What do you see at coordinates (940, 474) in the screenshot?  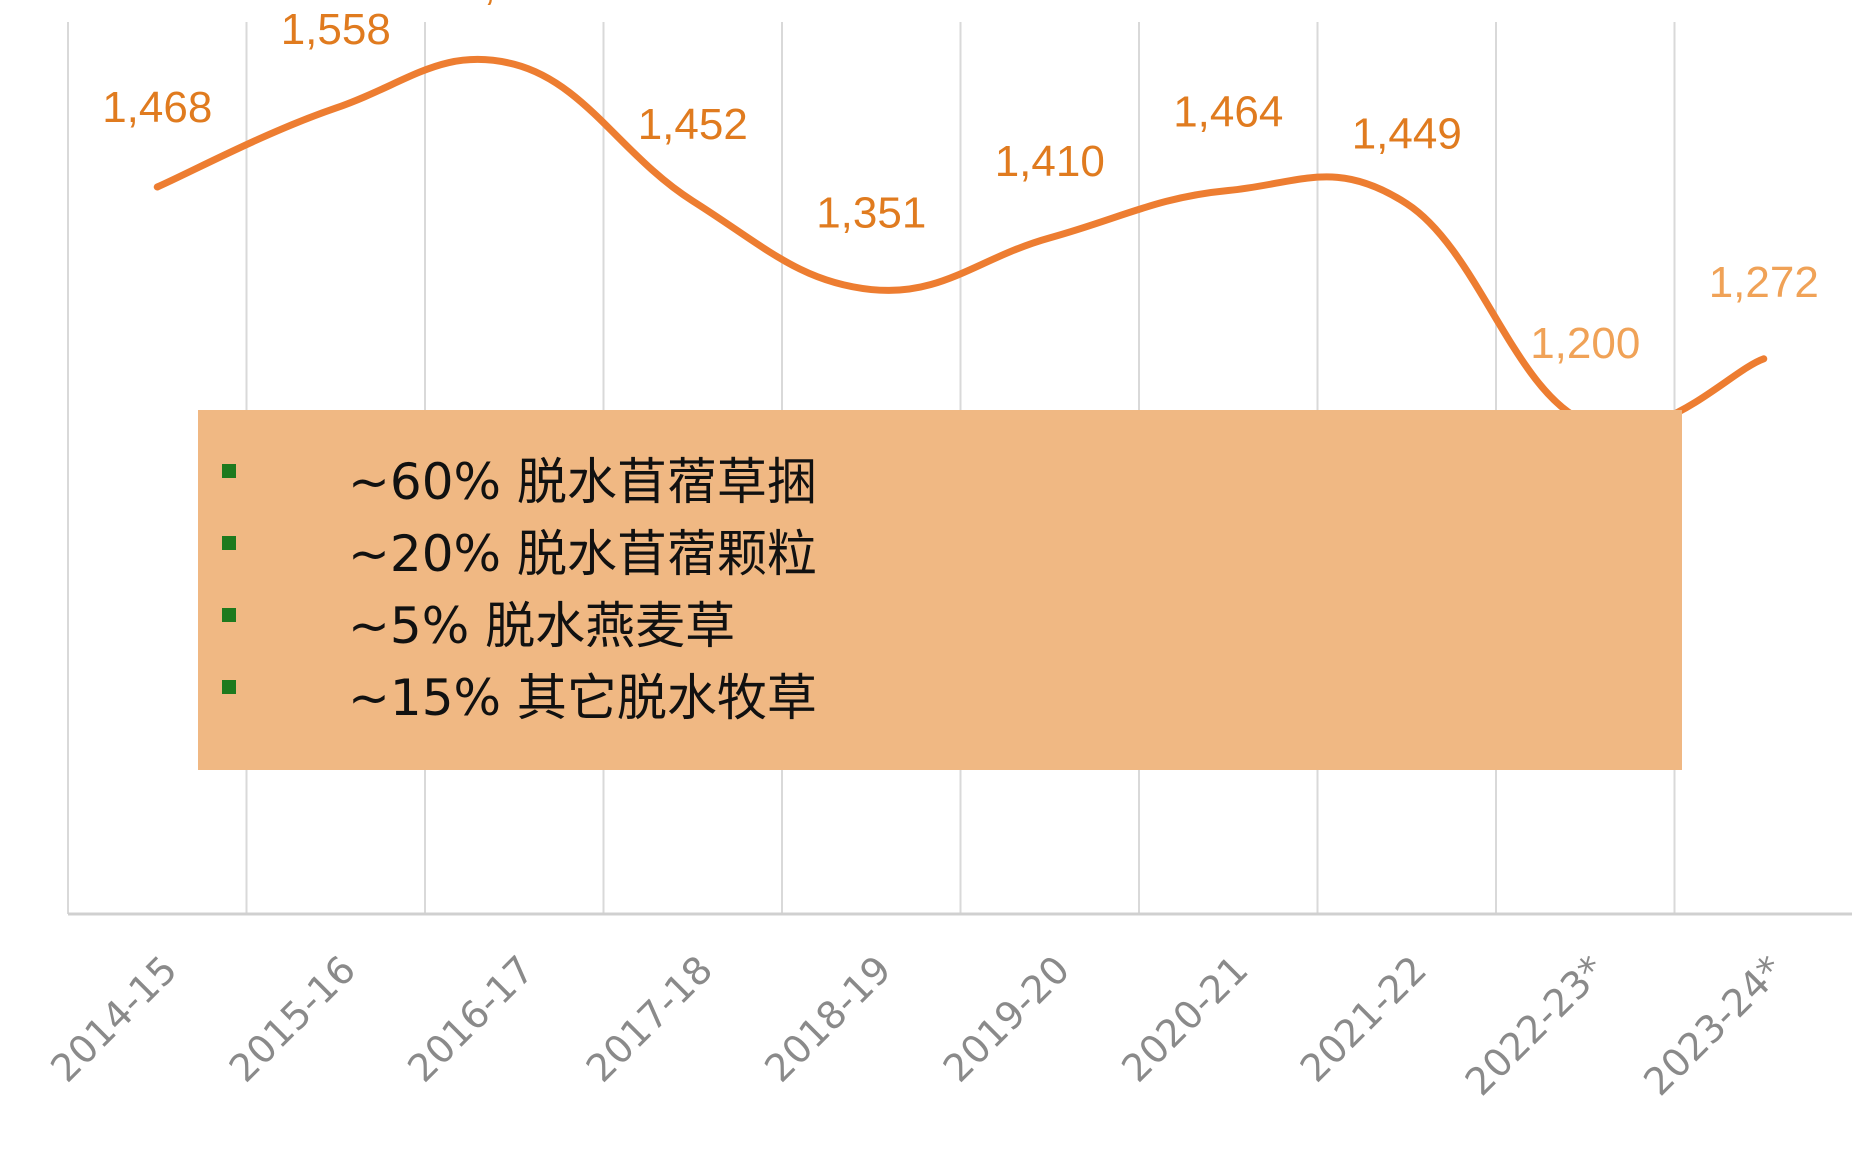 I see `legend-item: ~60% 脱水苜蓿草捆` at bounding box center [940, 474].